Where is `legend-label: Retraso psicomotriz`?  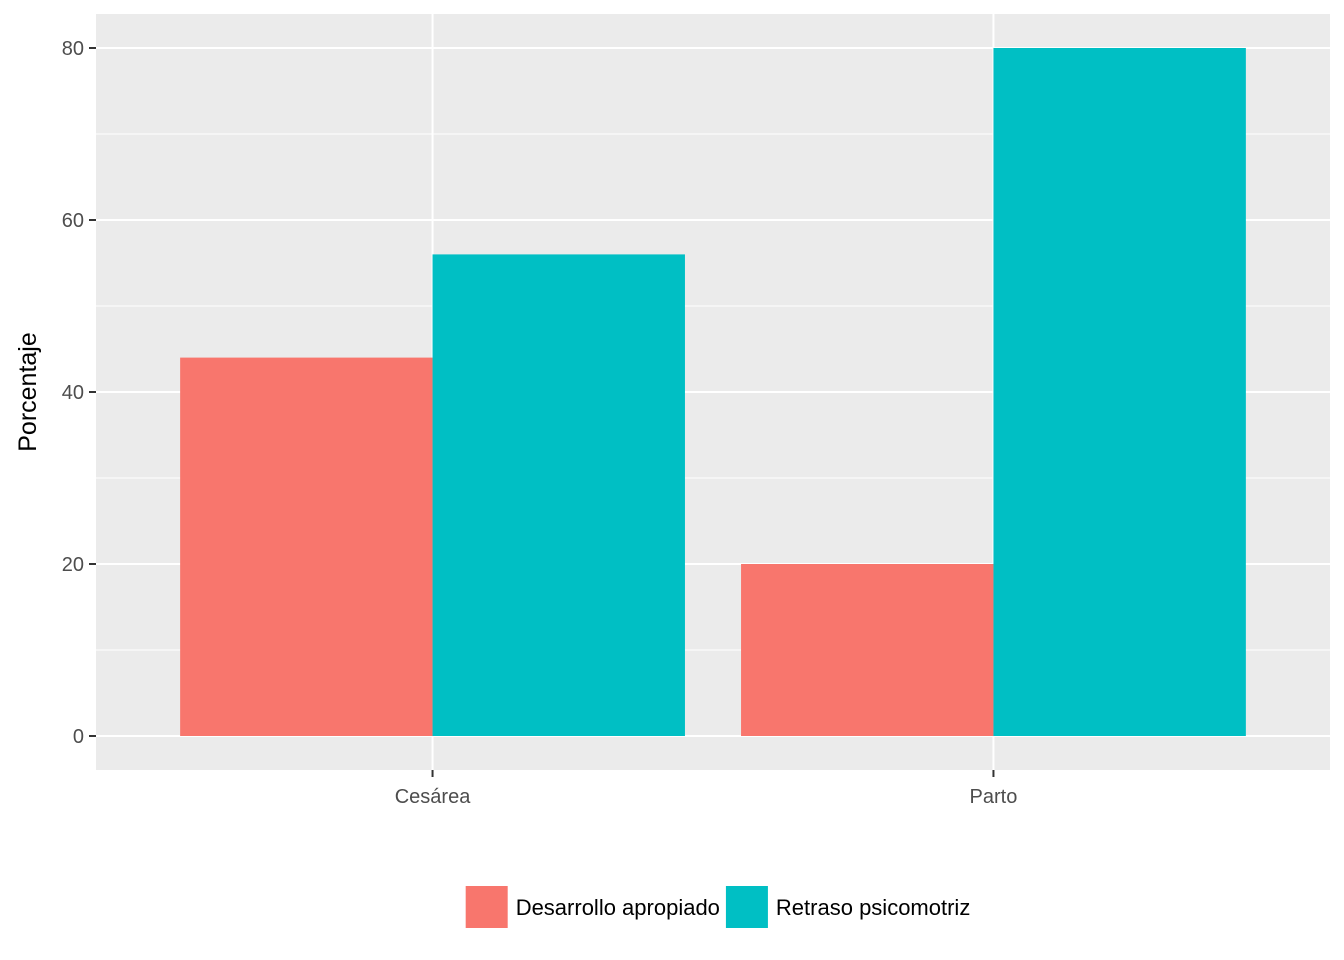 legend-label: Retraso psicomotriz is located at coordinates (873, 907).